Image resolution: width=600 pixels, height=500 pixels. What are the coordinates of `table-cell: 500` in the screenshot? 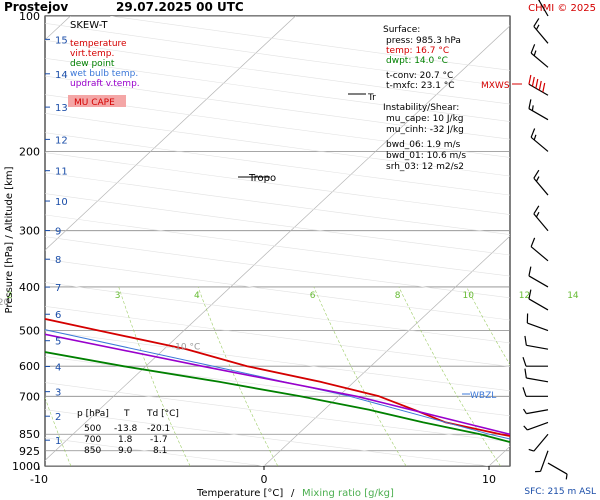 It's located at (92, 429).